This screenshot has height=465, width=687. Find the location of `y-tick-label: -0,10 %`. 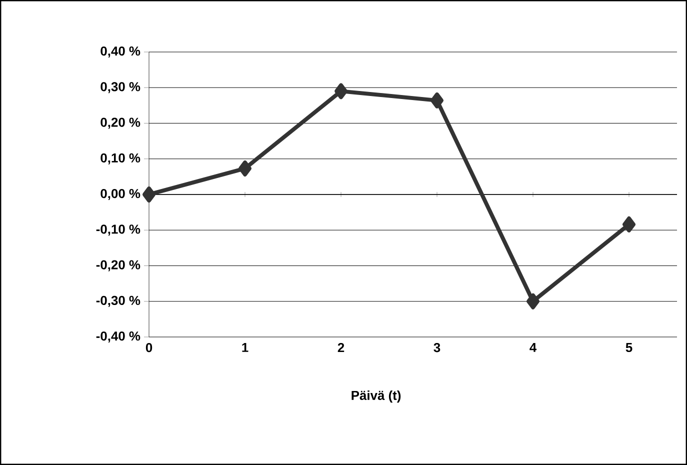

y-tick-label: -0,10 % is located at coordinates (118, 230).